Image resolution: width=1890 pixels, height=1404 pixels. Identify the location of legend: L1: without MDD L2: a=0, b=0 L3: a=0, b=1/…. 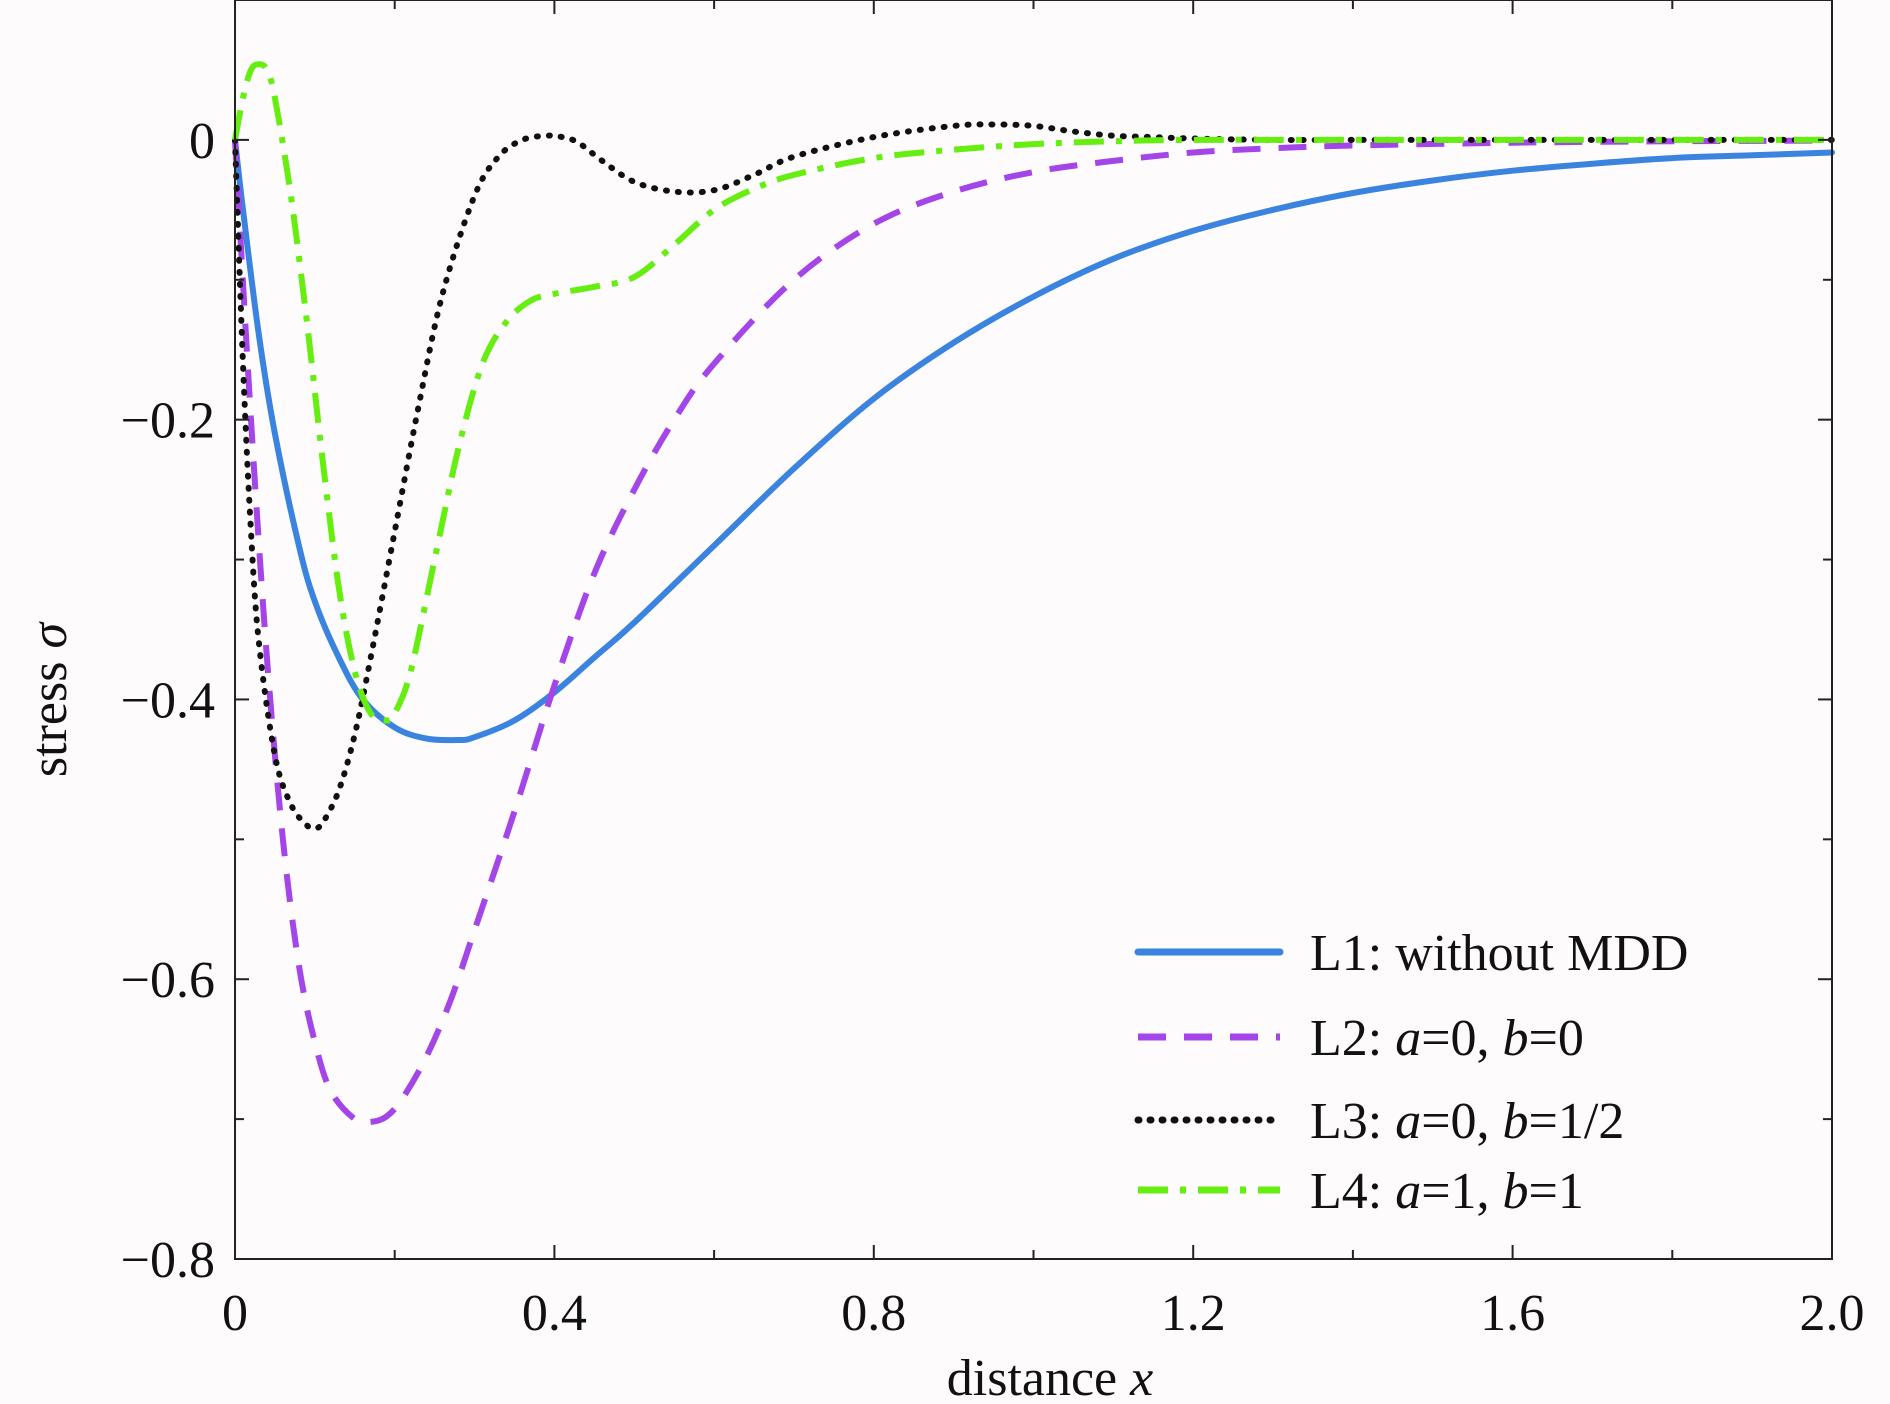
(1411, 1072).